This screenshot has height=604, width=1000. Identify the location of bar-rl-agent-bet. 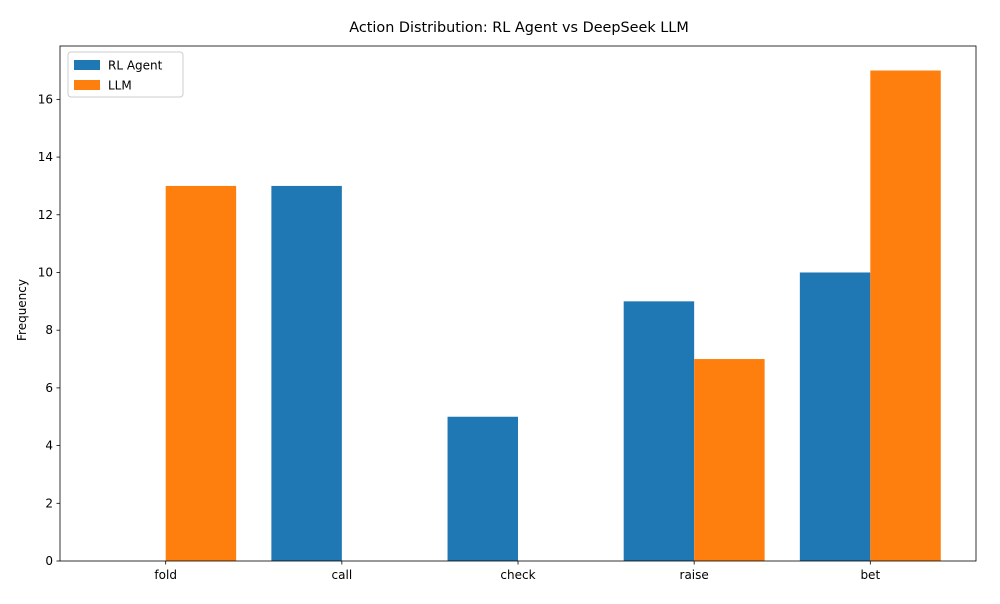
(835, 416).